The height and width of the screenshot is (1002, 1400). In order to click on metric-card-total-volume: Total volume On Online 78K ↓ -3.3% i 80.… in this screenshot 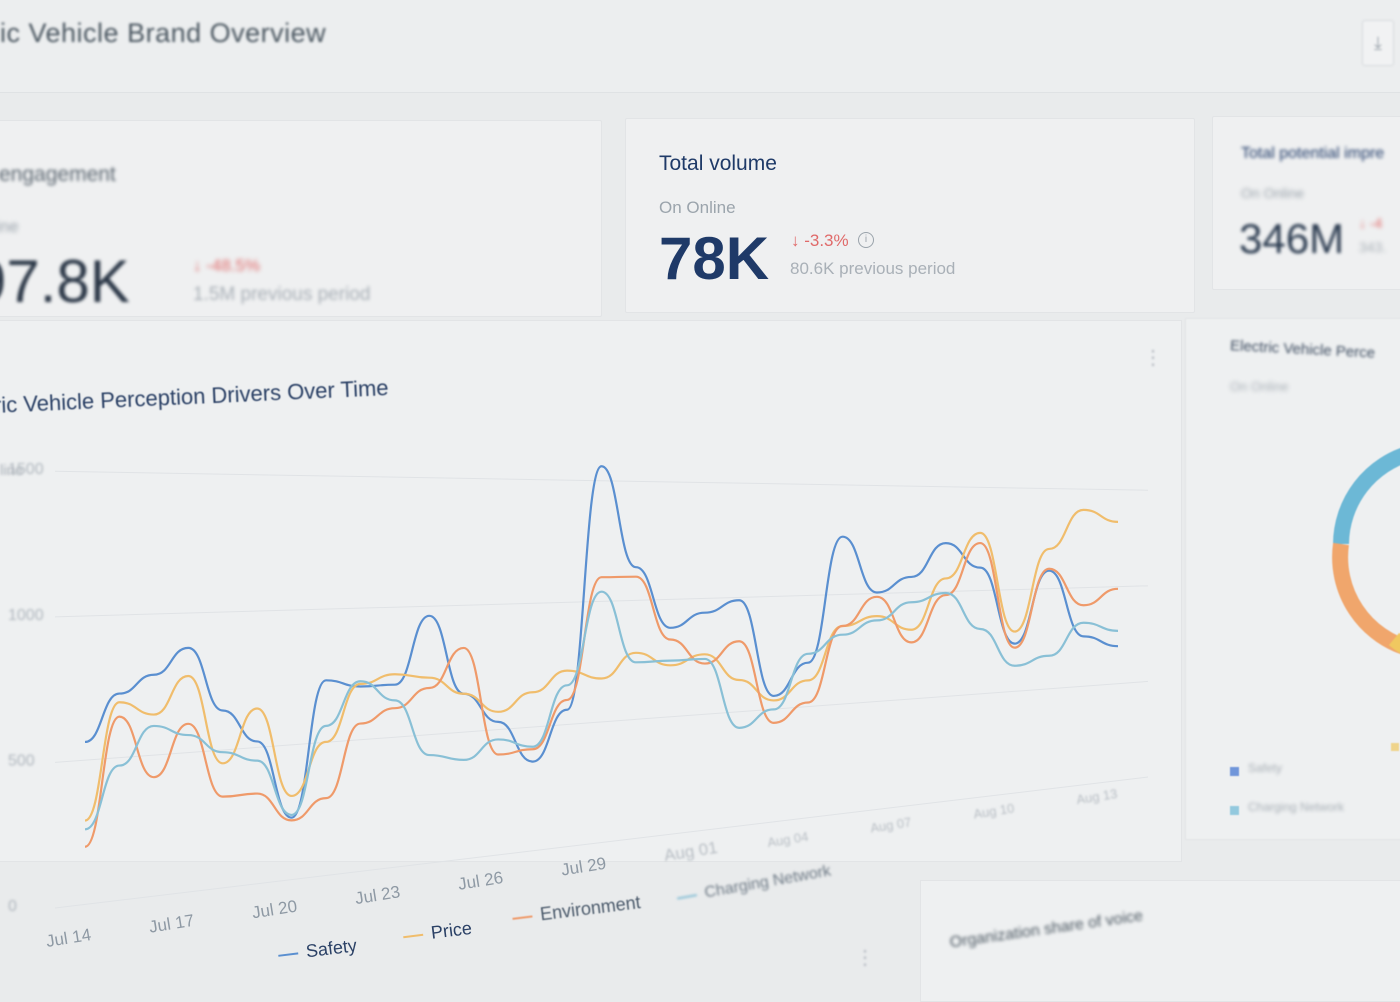, I will do `click(910, 215)`.